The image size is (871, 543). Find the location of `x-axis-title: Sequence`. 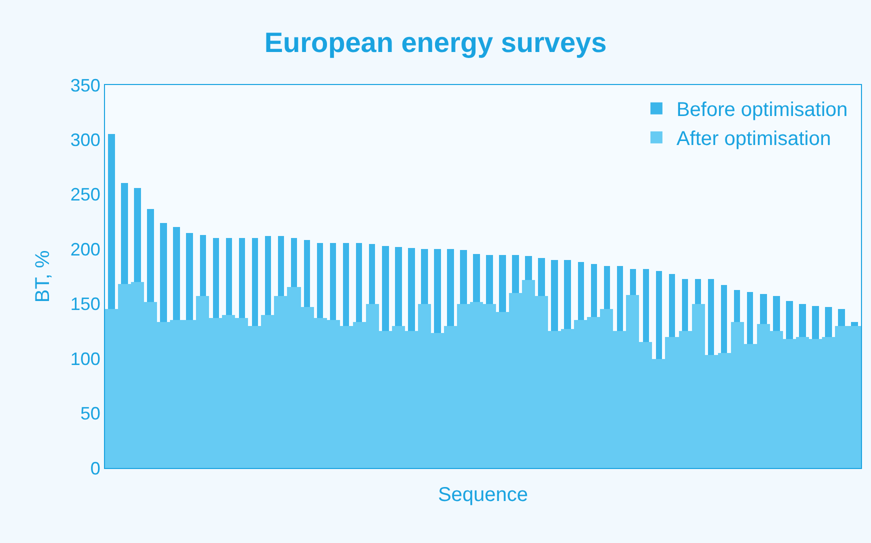

x-axis-title: Sequence is located at coordinates (483, 495).